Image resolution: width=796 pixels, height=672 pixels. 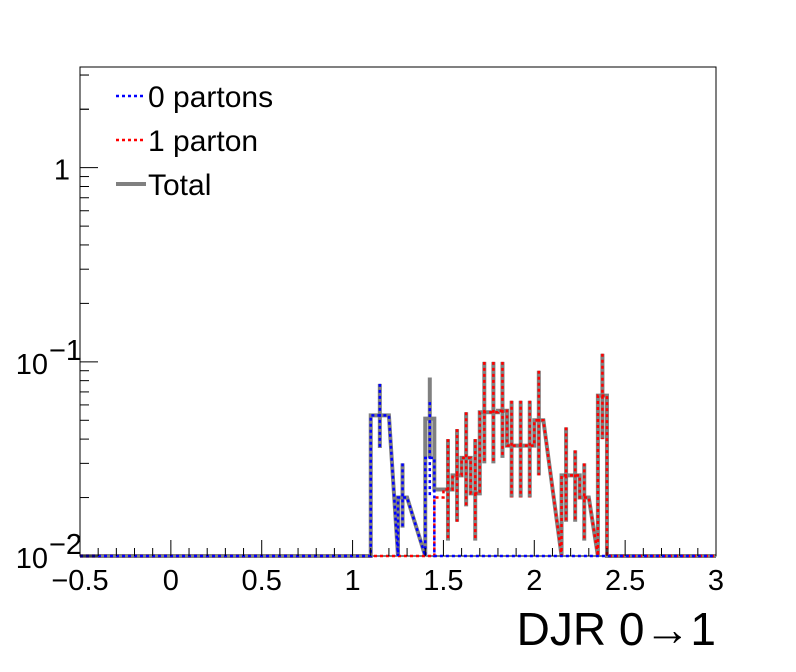 I want to click on x-tick-label: 2.5, so click(x=625, y=581).